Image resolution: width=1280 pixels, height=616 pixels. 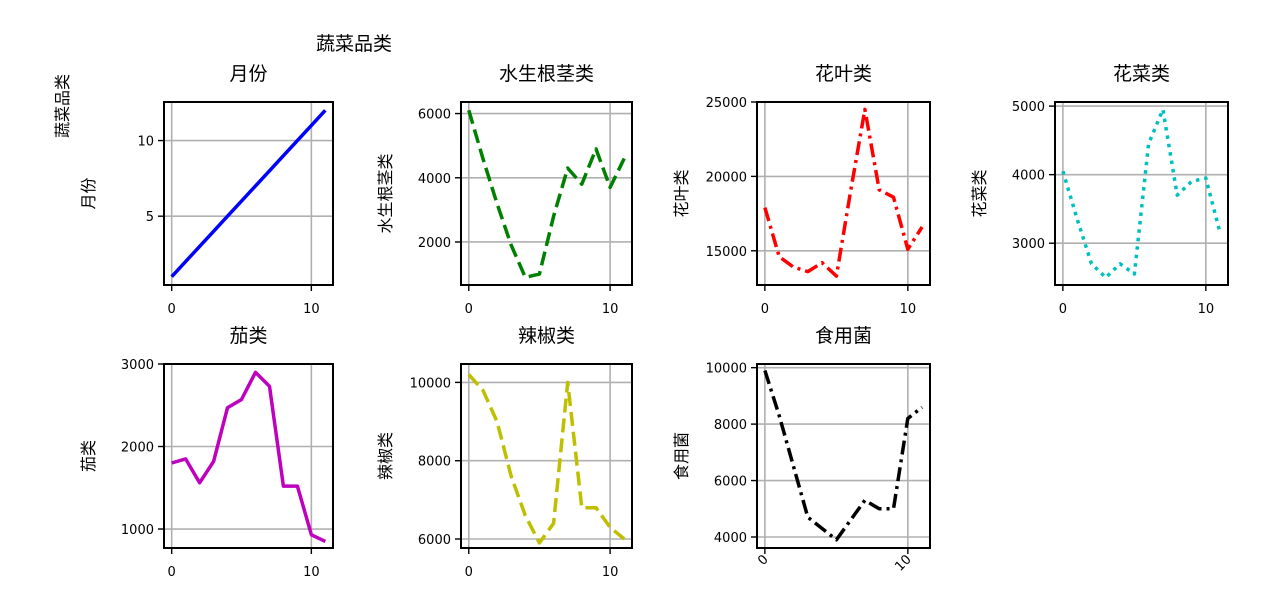 What do you see at coordinates (546, 74) in the screenshot?
I see `subplot-title: 水生根茎类` at bounding box center [546, 74].